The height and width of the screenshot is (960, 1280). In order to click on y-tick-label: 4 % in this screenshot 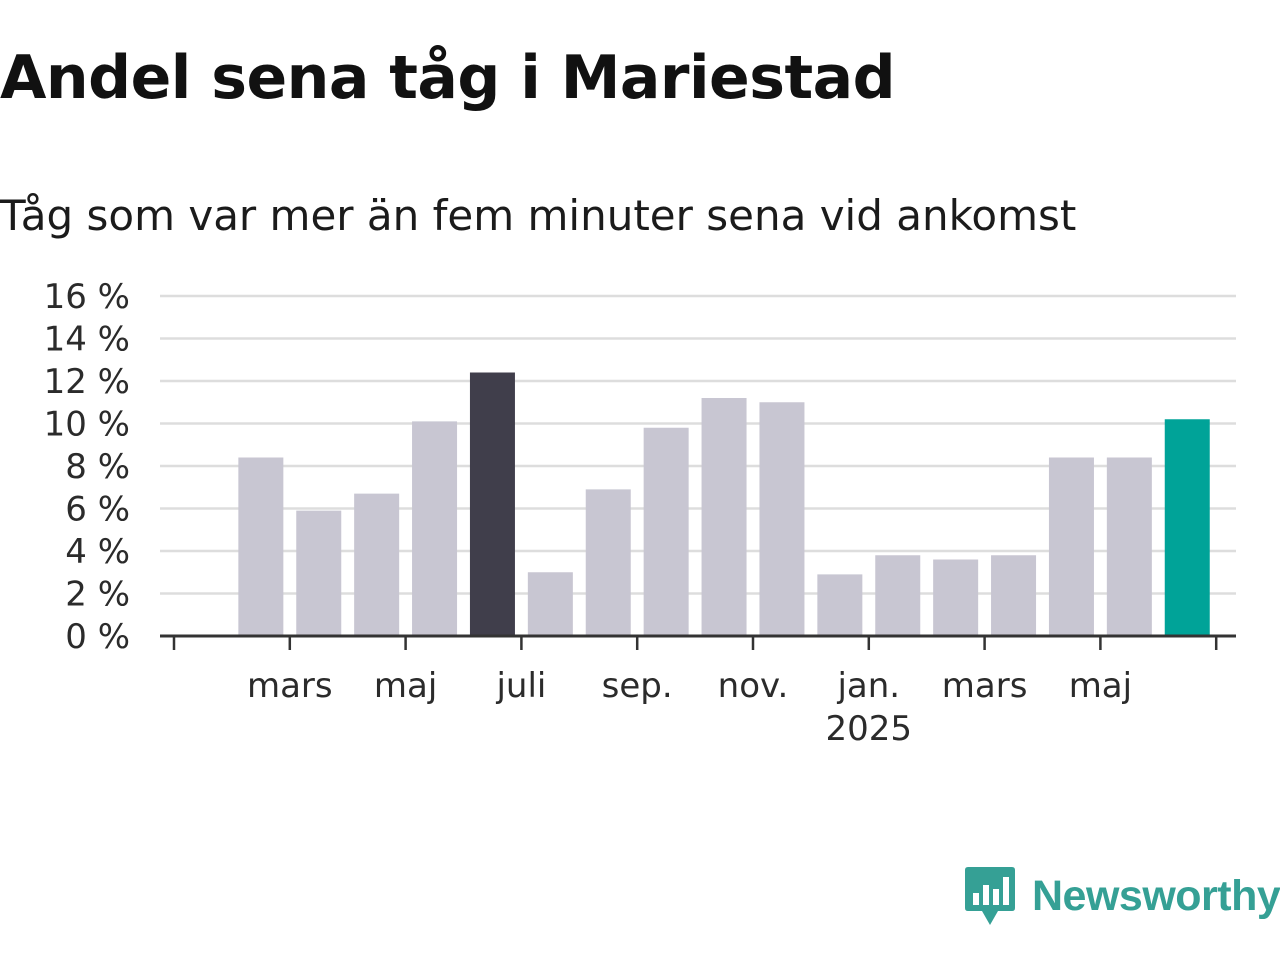, I will do `click(97, 552)`.